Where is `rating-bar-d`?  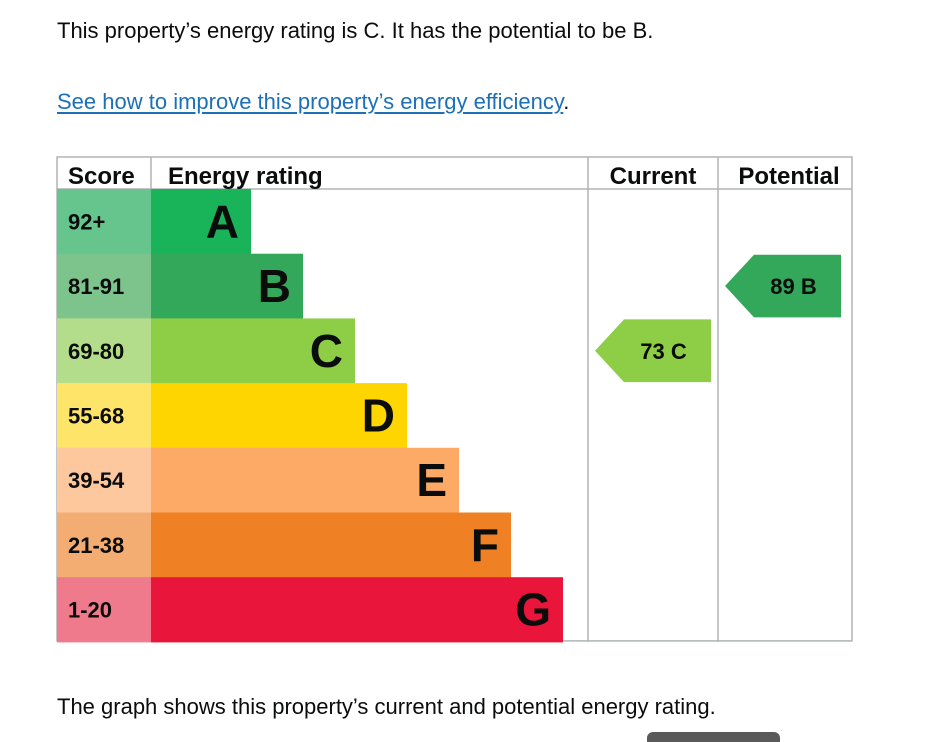
rating-bar-d is located at coordinates (279, 416).